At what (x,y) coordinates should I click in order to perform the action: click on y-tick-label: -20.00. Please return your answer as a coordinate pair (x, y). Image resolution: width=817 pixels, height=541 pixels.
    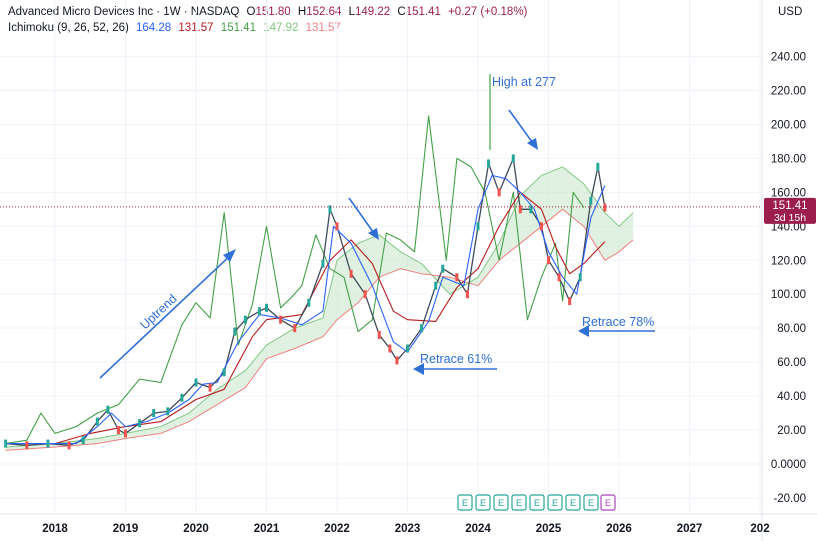
    Looking at the image, I should click on (789, 499).